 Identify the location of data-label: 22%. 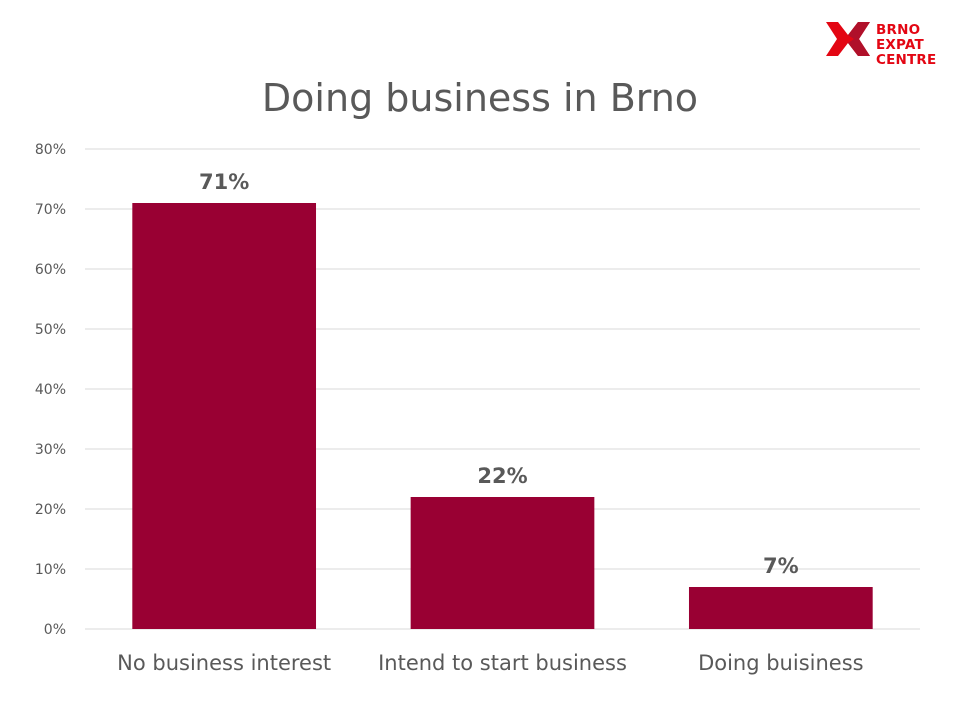
(502, 476).